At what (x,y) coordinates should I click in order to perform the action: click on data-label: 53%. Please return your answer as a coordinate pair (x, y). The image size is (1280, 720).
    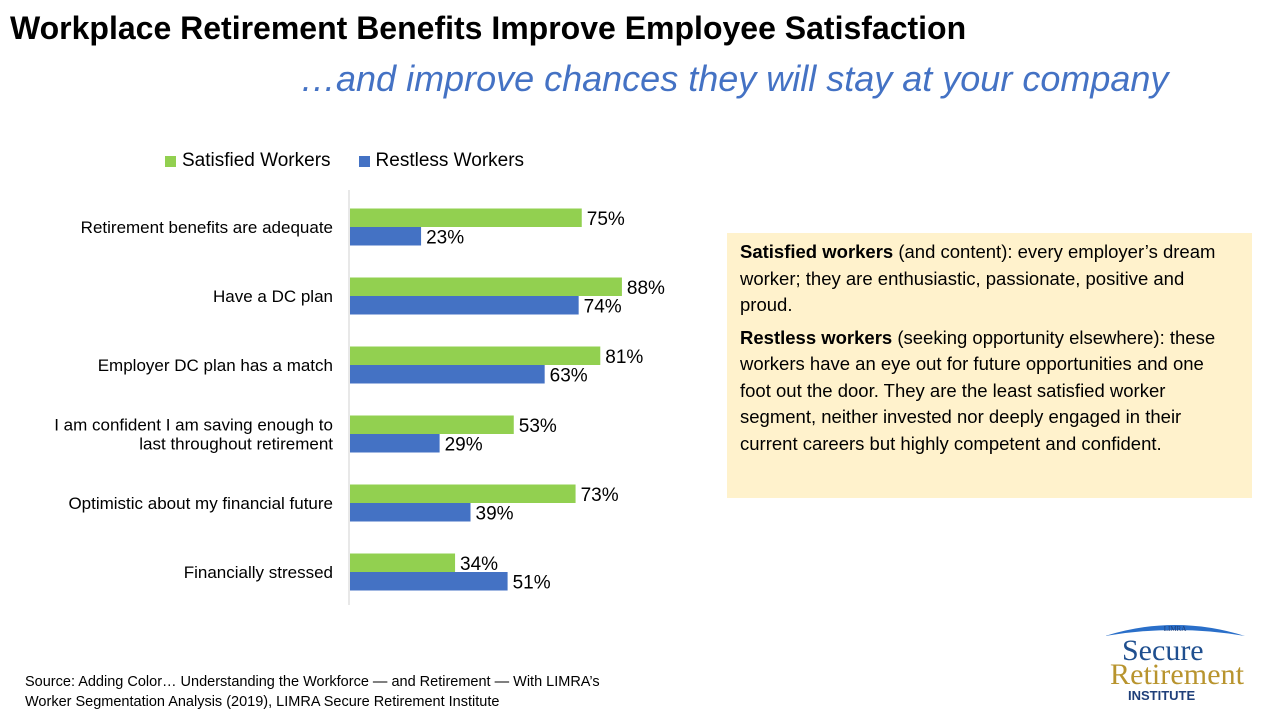
    Looking at the image, I should click on (538, 426).